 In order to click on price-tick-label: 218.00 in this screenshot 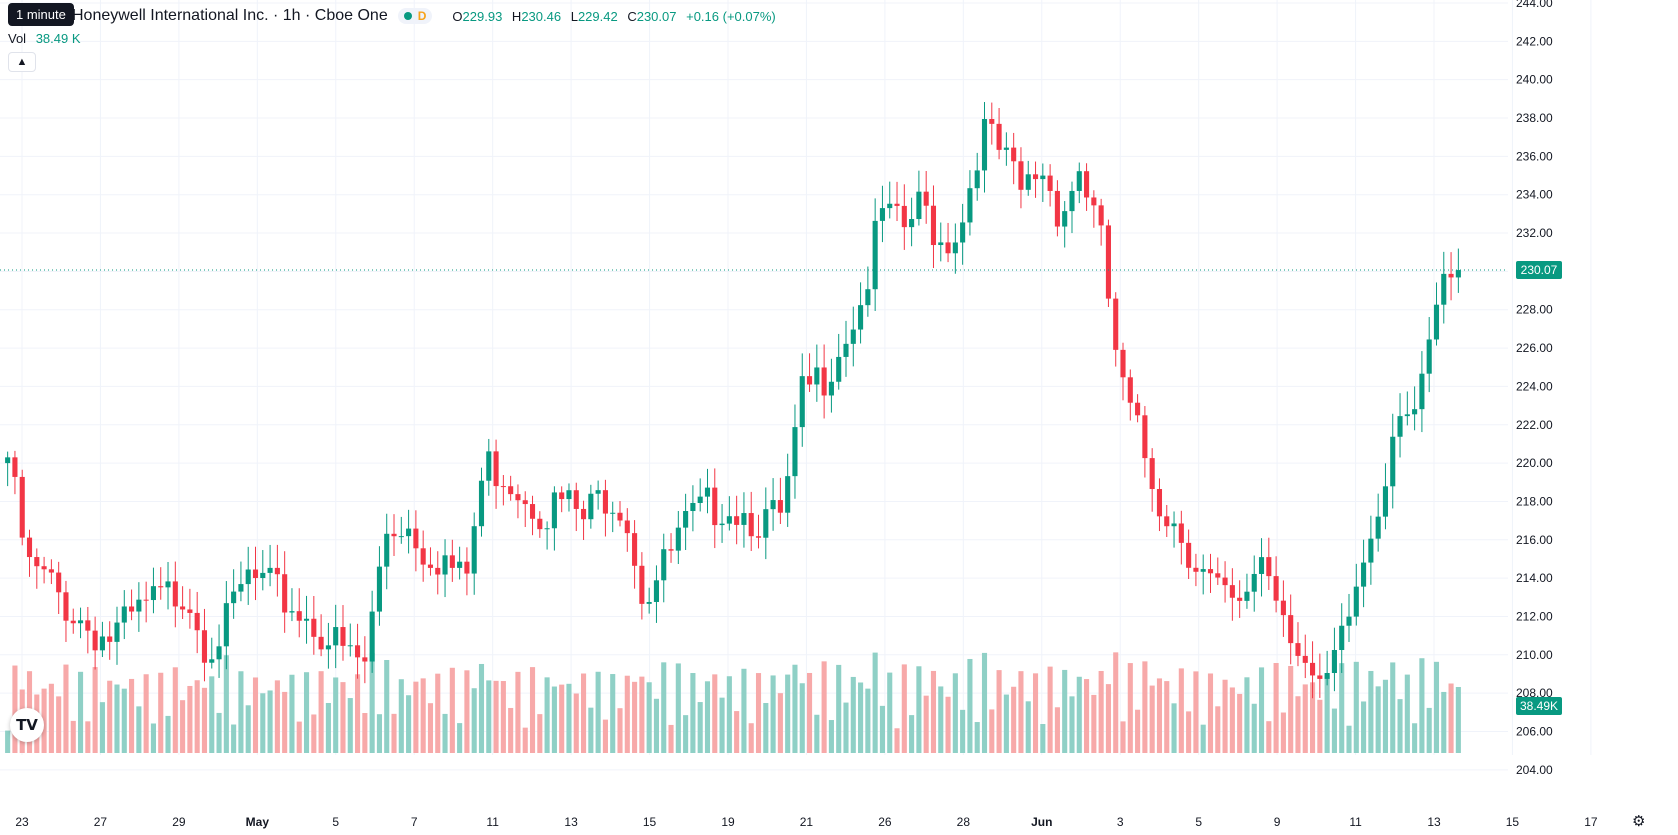, I will do `click(1534, 501)`.